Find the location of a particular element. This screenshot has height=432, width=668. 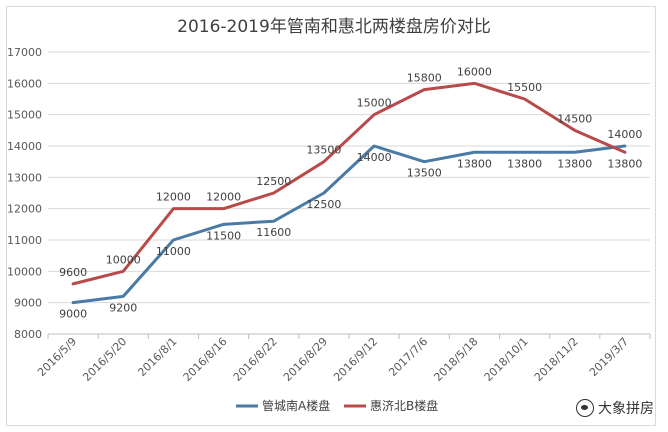

x-tick-label: 2018/10/1 is located at coordinates (506, 359).